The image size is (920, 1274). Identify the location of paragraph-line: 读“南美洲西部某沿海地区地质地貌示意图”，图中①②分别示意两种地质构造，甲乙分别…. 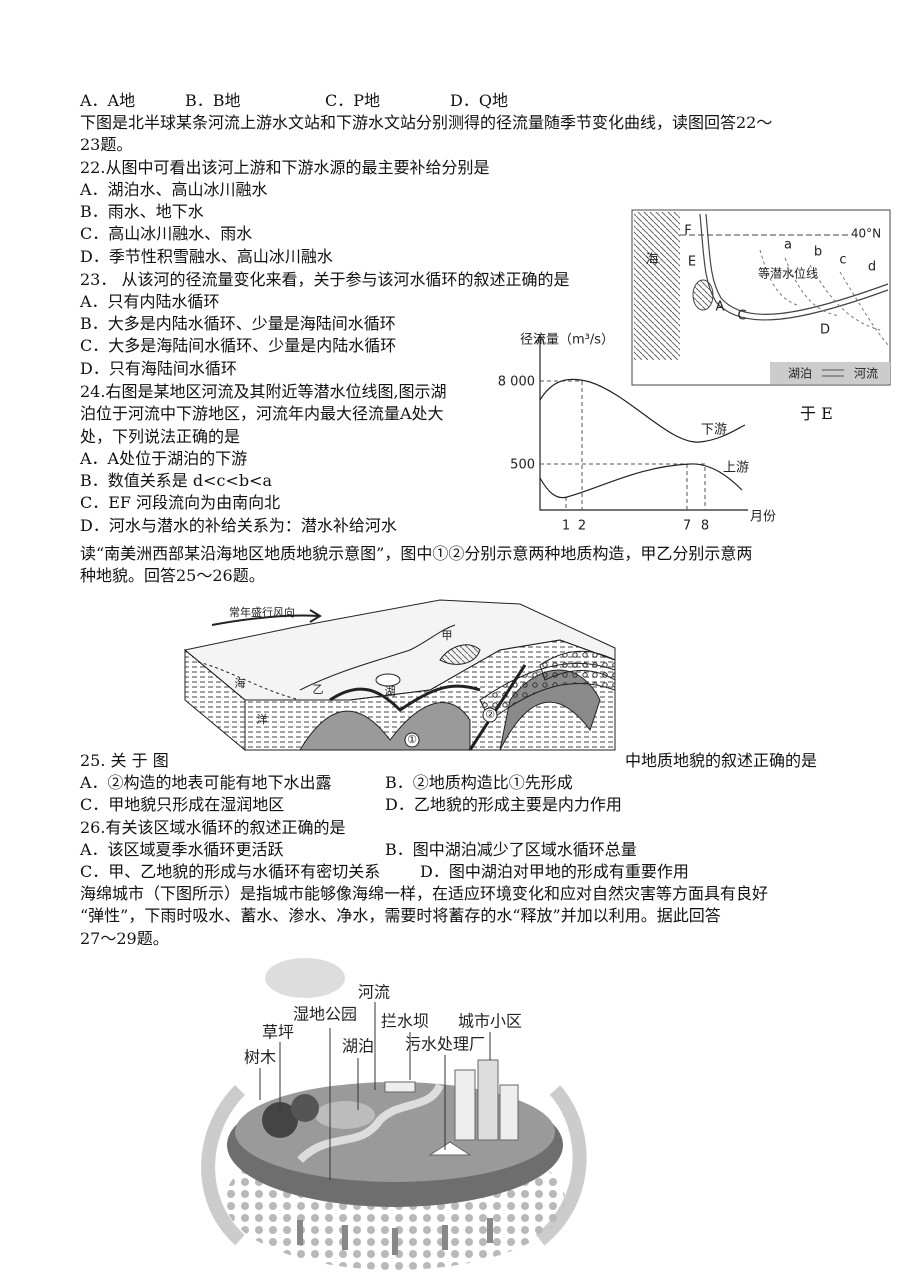
(416, 553).